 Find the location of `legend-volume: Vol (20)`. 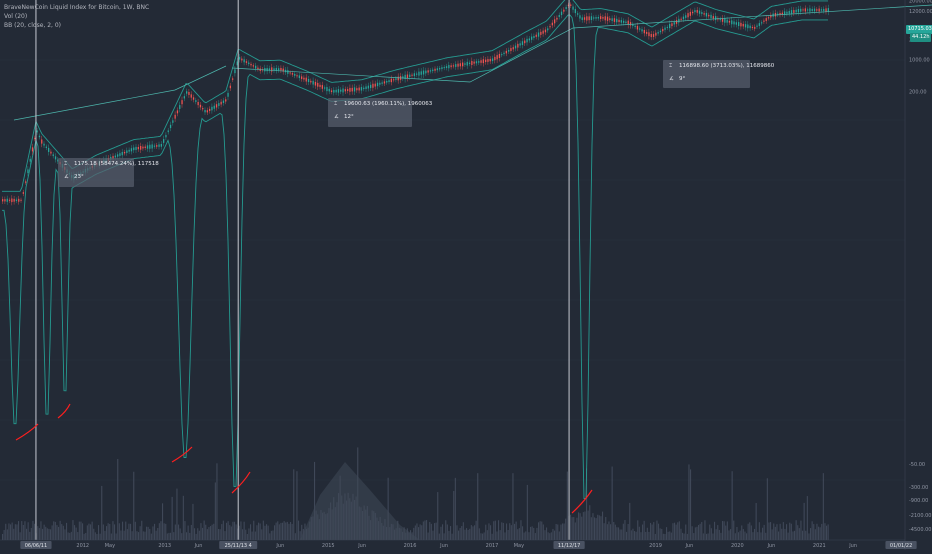

legend-volume: Vol (20) is located at coordinates (16, 16).